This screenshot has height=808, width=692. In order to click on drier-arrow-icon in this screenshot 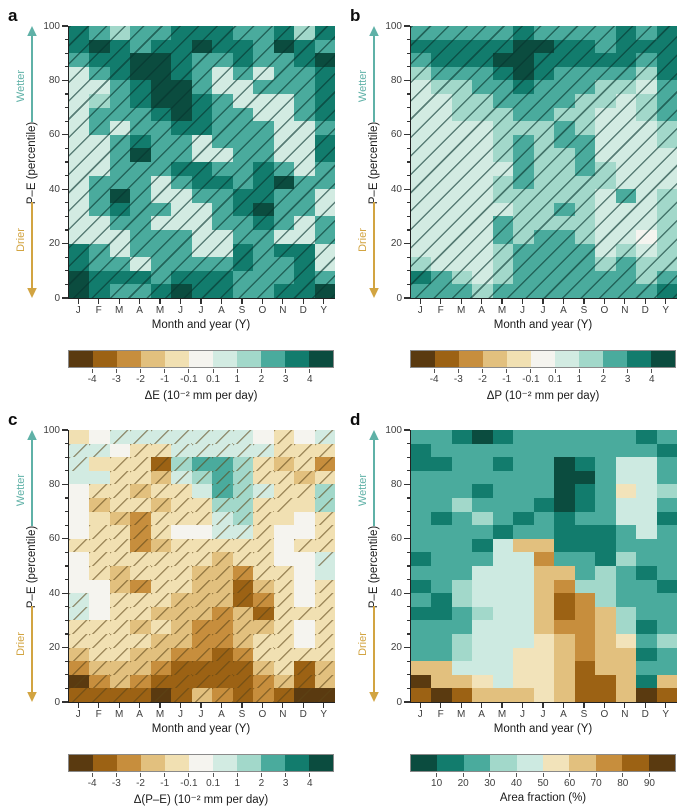, I will do `click(374, 250)`.